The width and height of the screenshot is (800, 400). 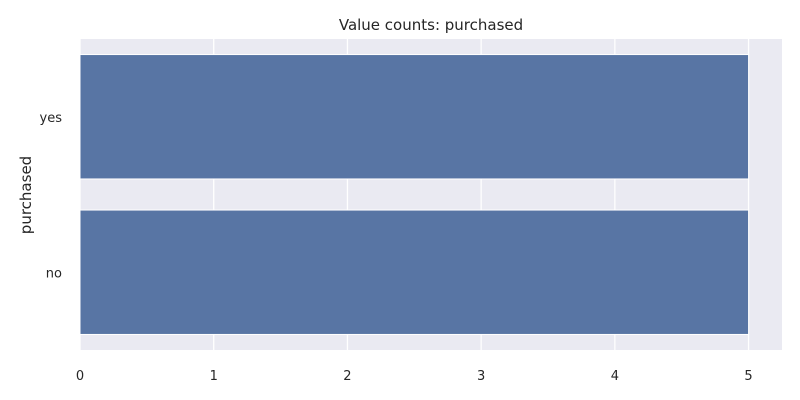 I want to click on y-axis-label: purchased, so click(x=26, y=195).